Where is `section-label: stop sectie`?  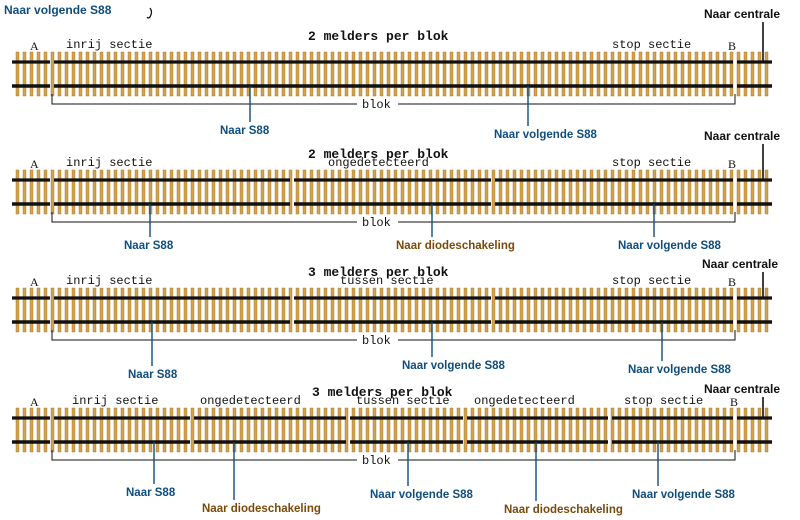 section-label: stop sectie is located at coordinates (651, 45).